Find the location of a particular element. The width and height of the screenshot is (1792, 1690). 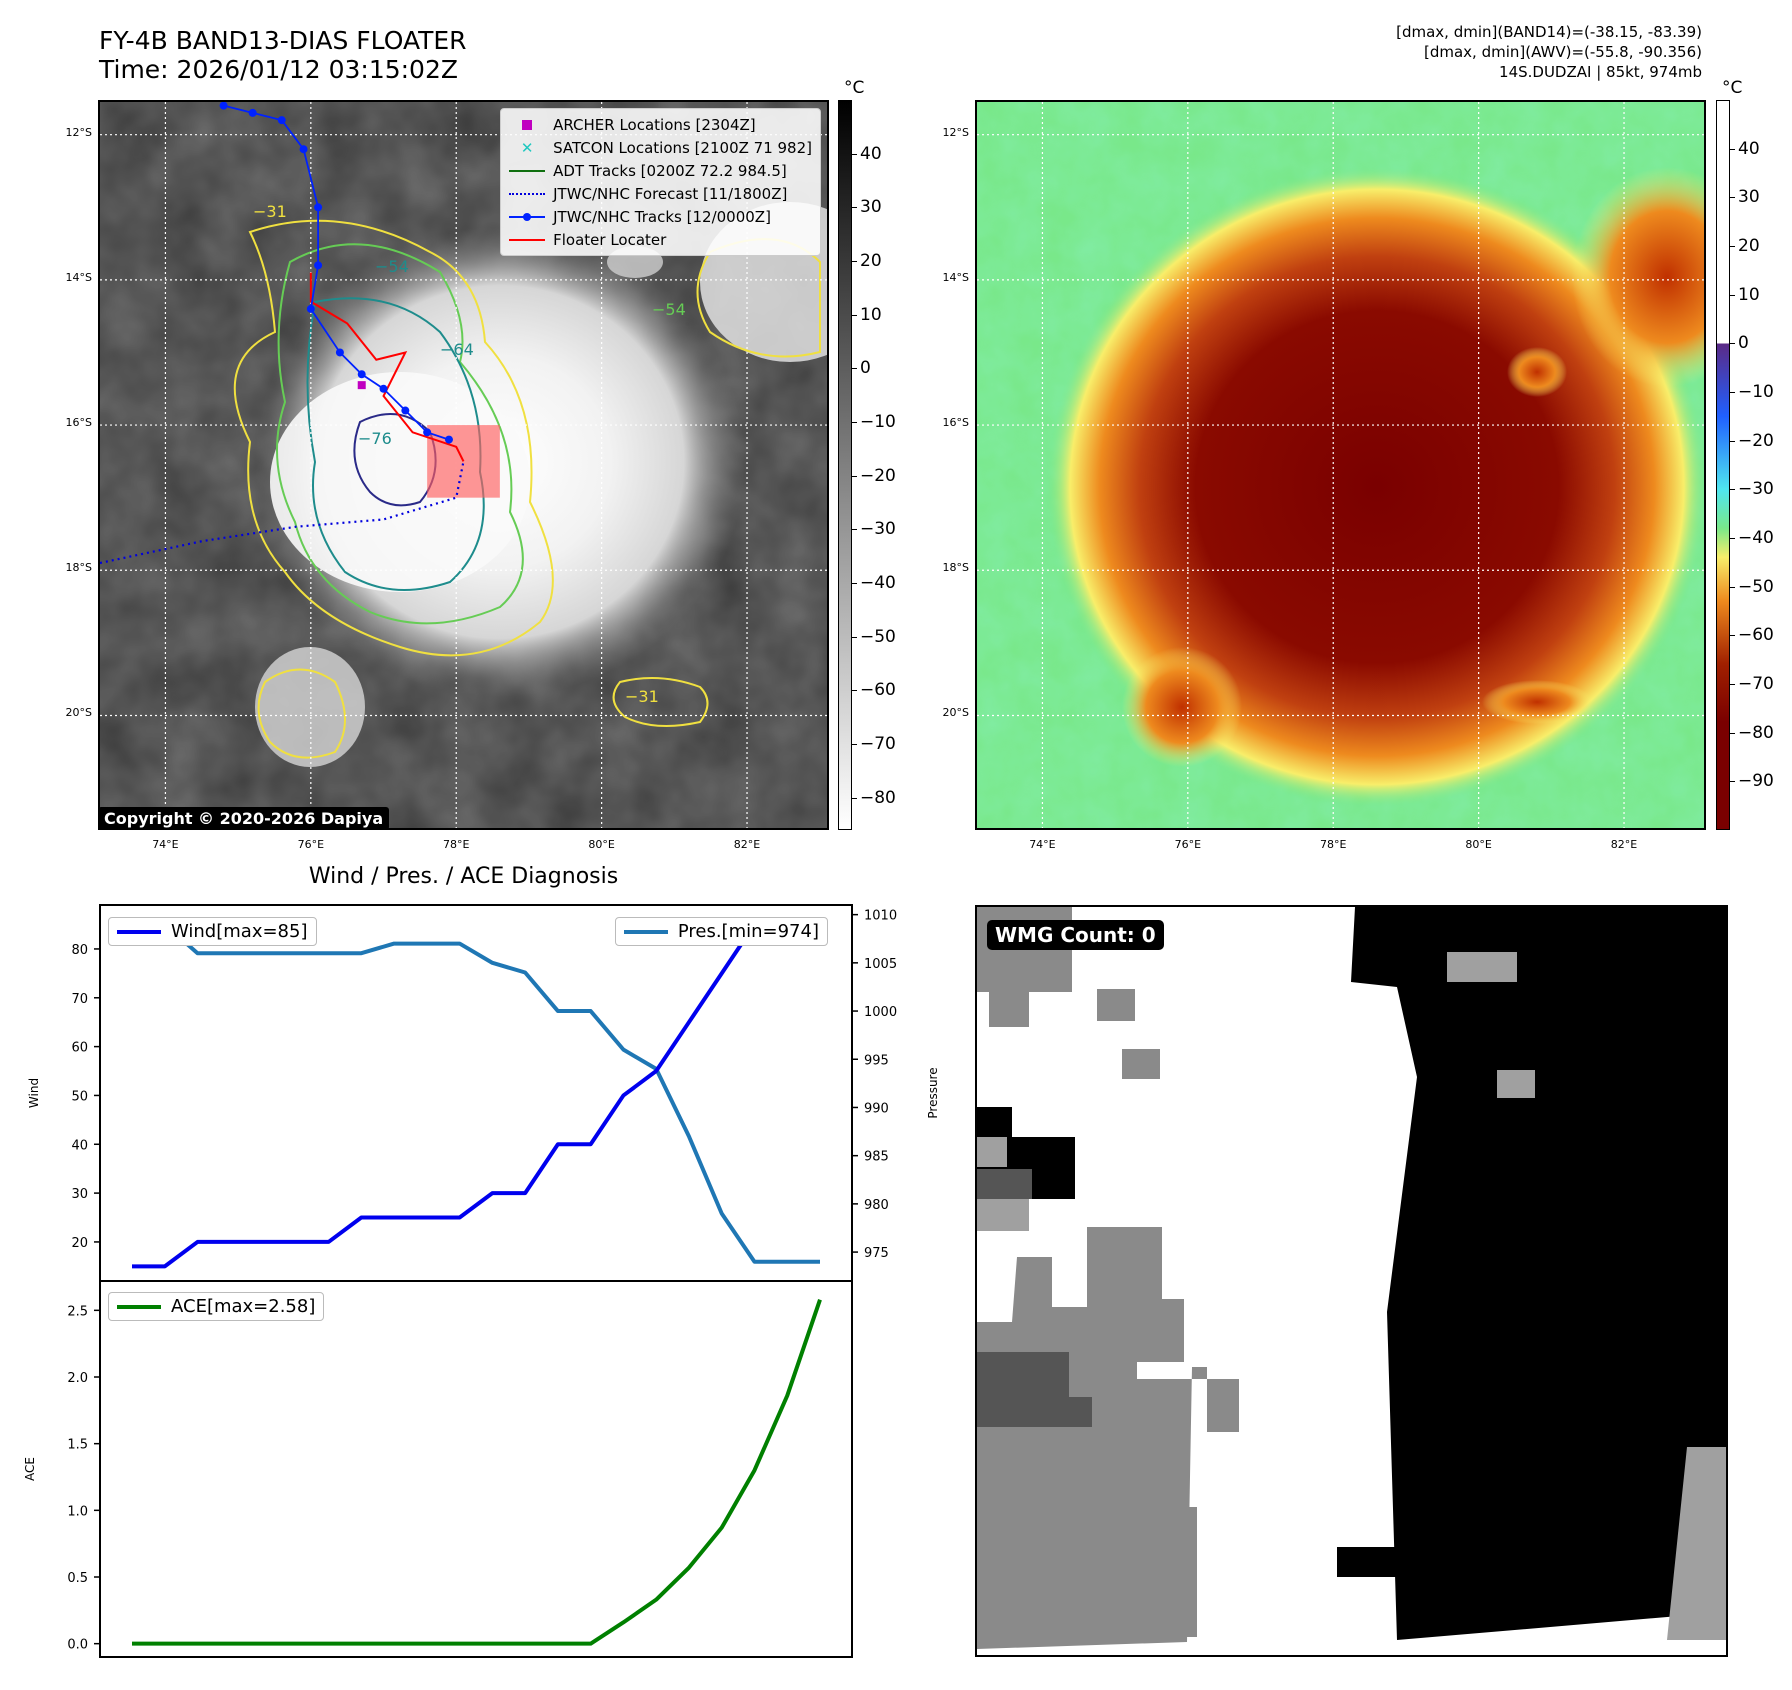

wind-legend-label: Wind[max=85] is located at coordinates (239, 931).